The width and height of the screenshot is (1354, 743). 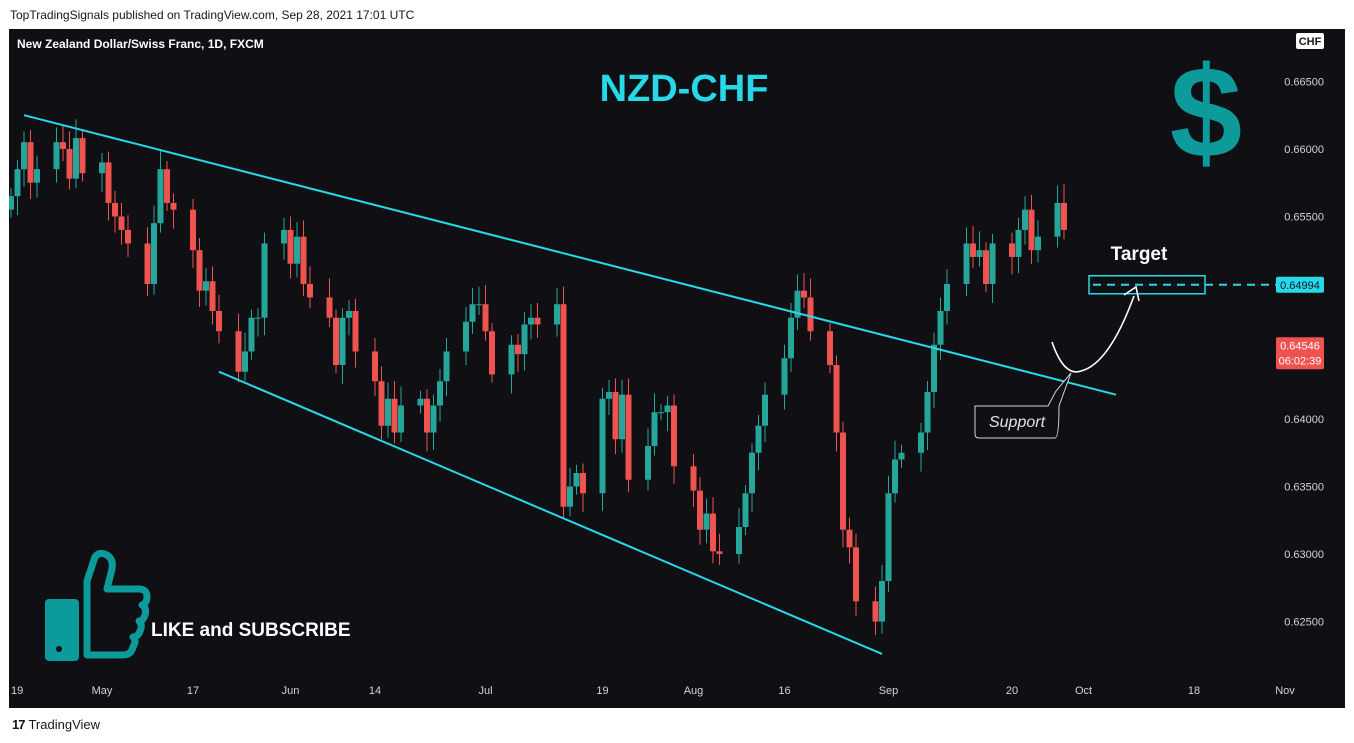 I want to click on tradingview-footer: 17 TradingView, so click(x=56, y=724).